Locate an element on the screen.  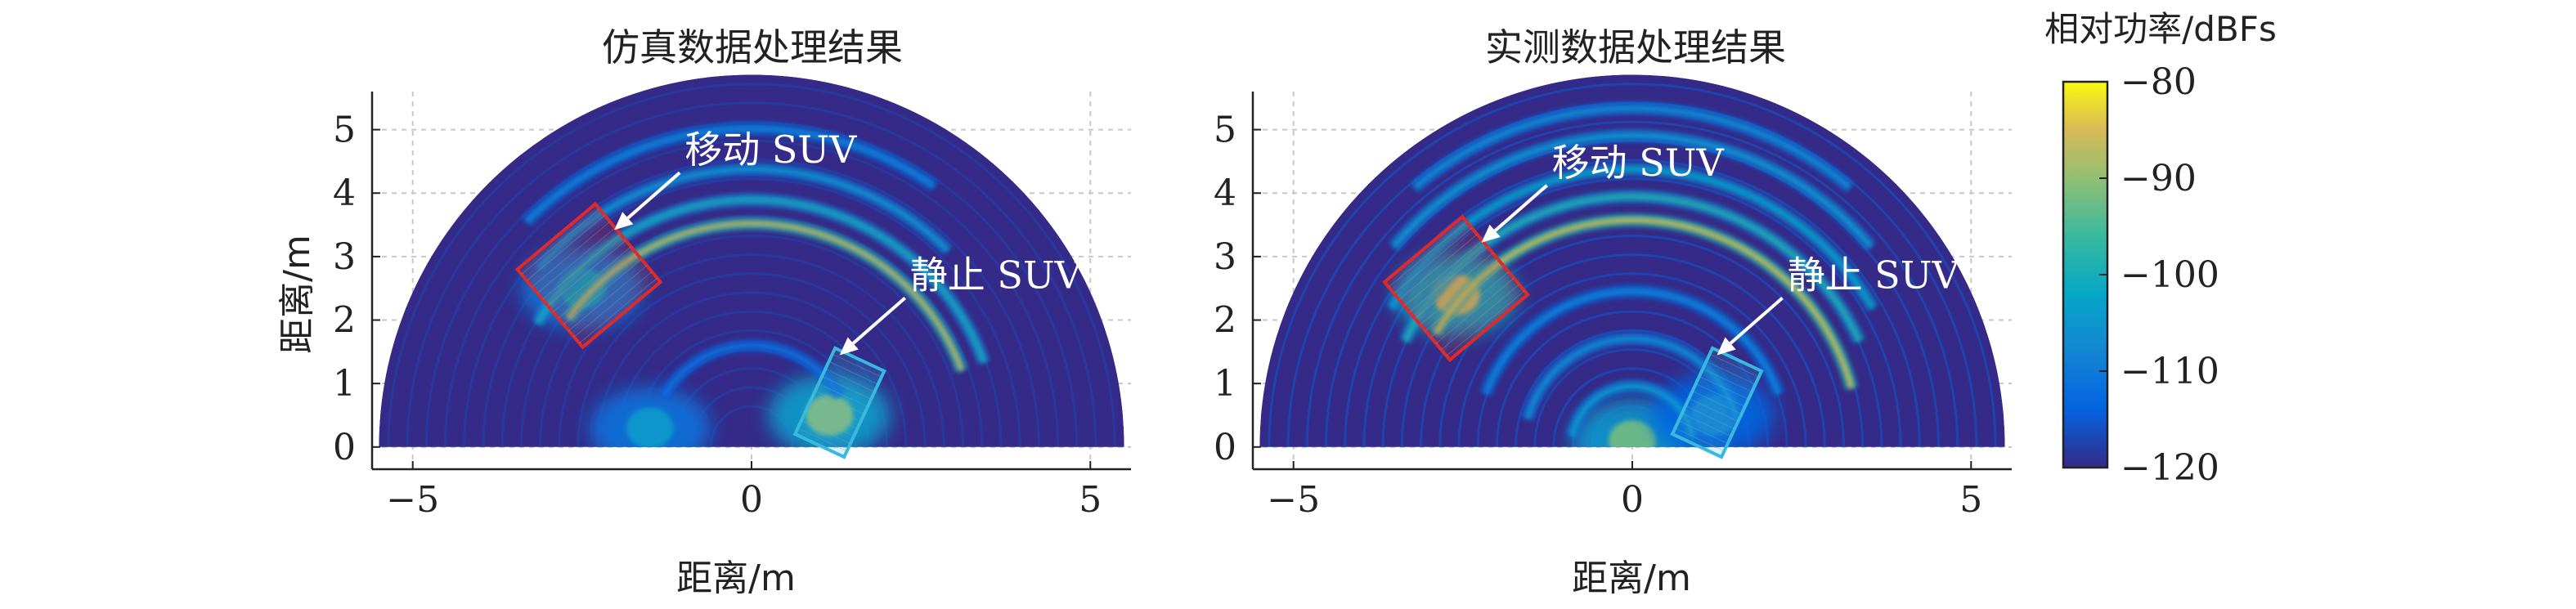
colorbar-scale: −80 −90 −100 −110 −120 is located at coordinates (2141, 275).